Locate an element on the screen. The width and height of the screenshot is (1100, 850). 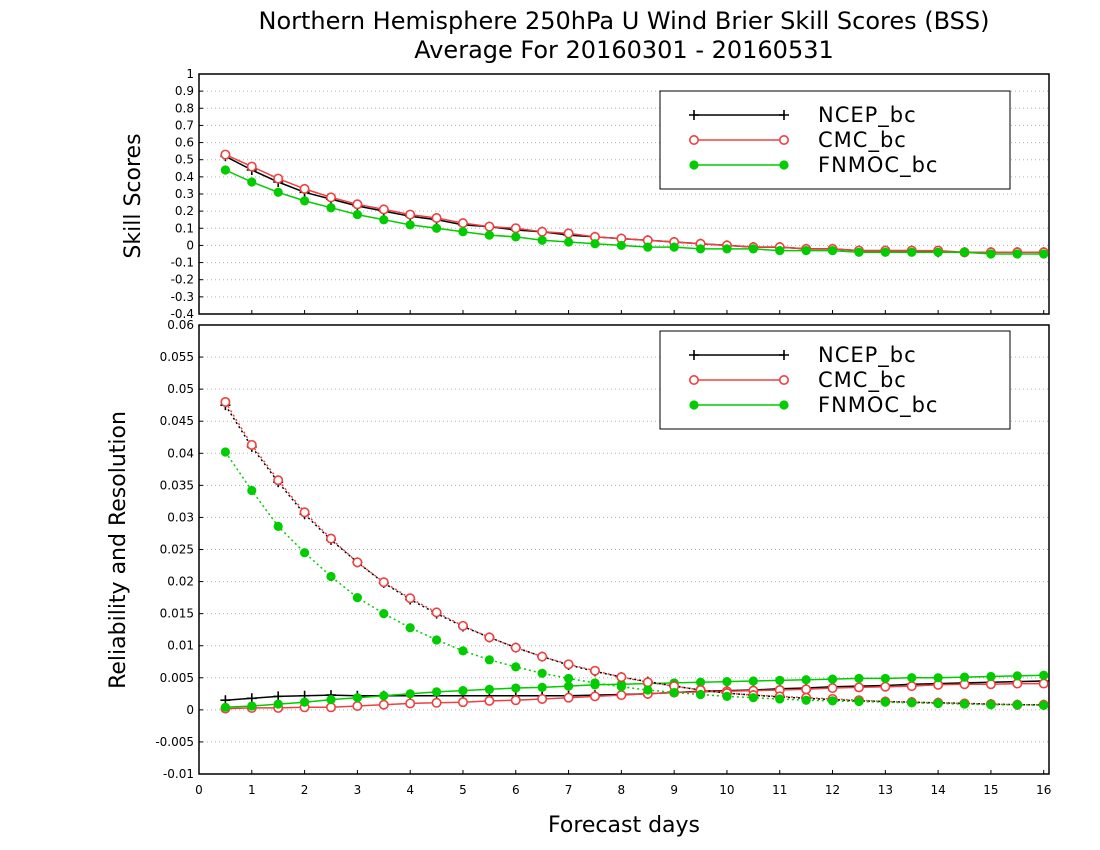
y-tick-label: 1 is located at coordinates (190, 74).